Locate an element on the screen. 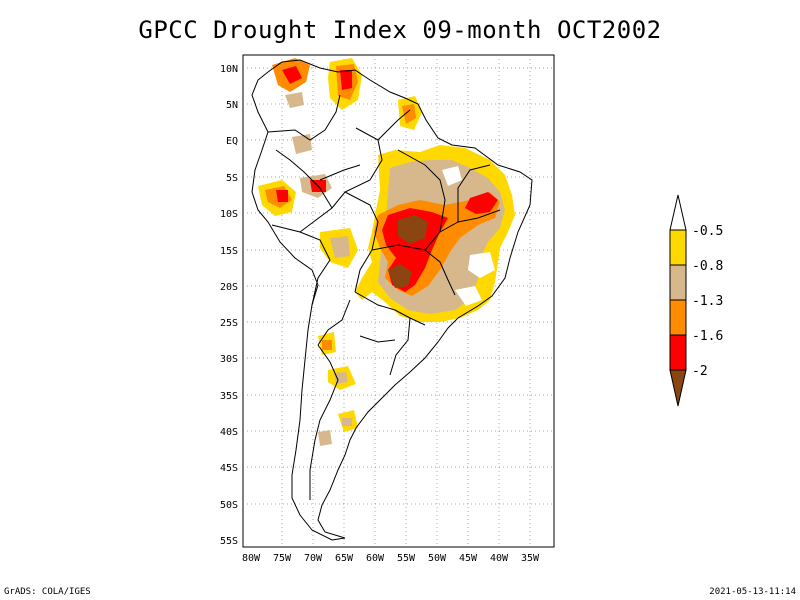  lon-label: 50W is located at coordinates (437, 558).